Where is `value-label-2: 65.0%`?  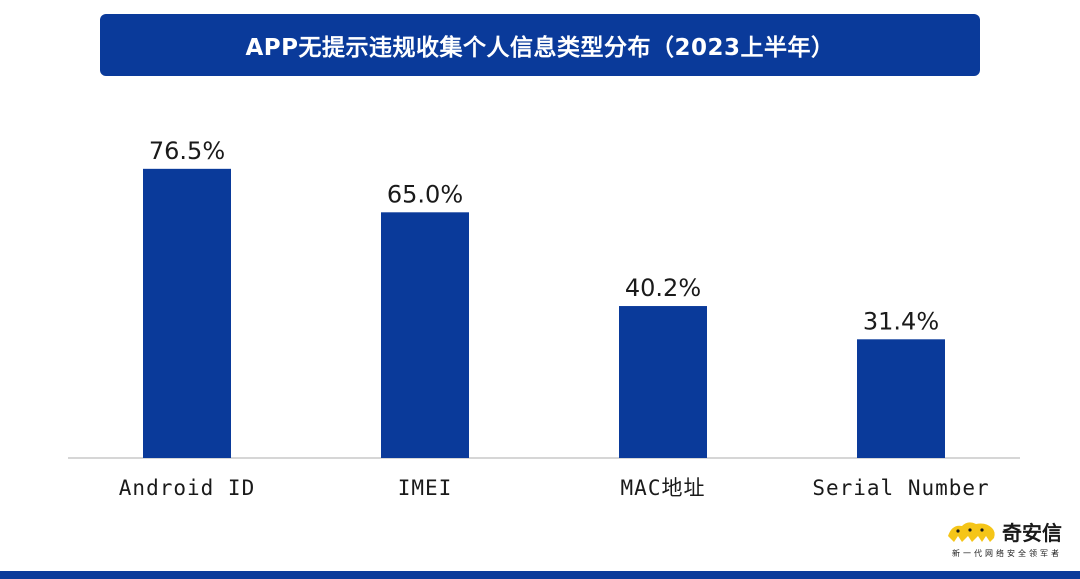
value-label-2: 65.0% is located at coordinates (425, 194).